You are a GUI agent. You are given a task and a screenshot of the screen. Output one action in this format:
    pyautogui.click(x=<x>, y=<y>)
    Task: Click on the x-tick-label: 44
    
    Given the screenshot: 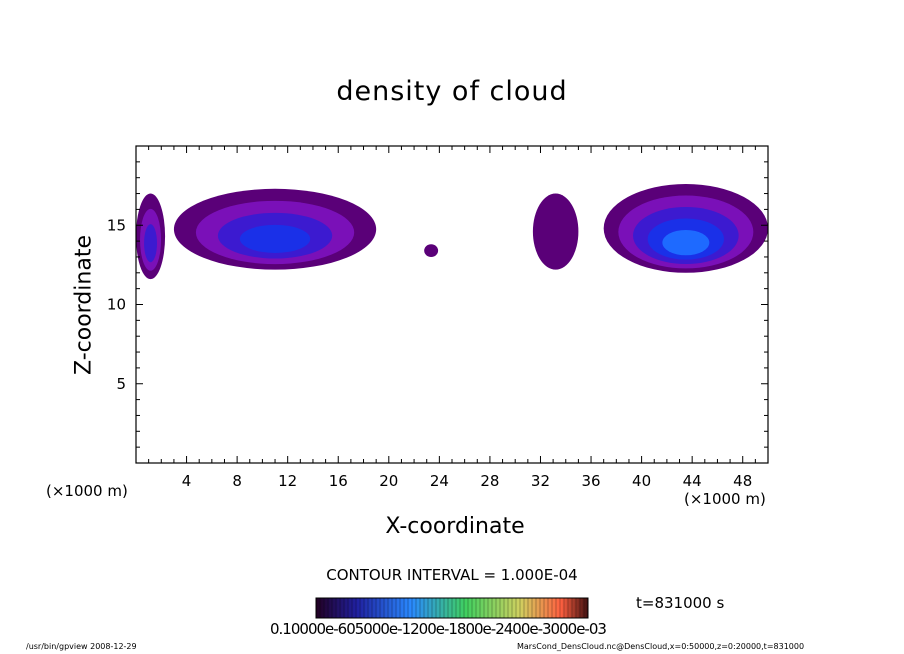 What is the action you would take?
    pyautogui.click(x=692, y=481)
    